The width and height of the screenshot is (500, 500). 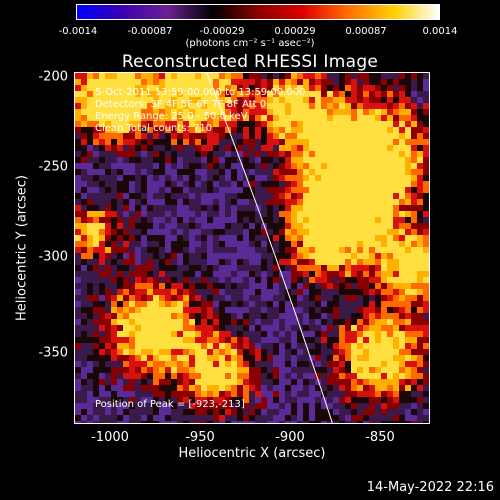 I want to click on image-title: Reconstructed RHESSI Image, so click(x=250, y=62).